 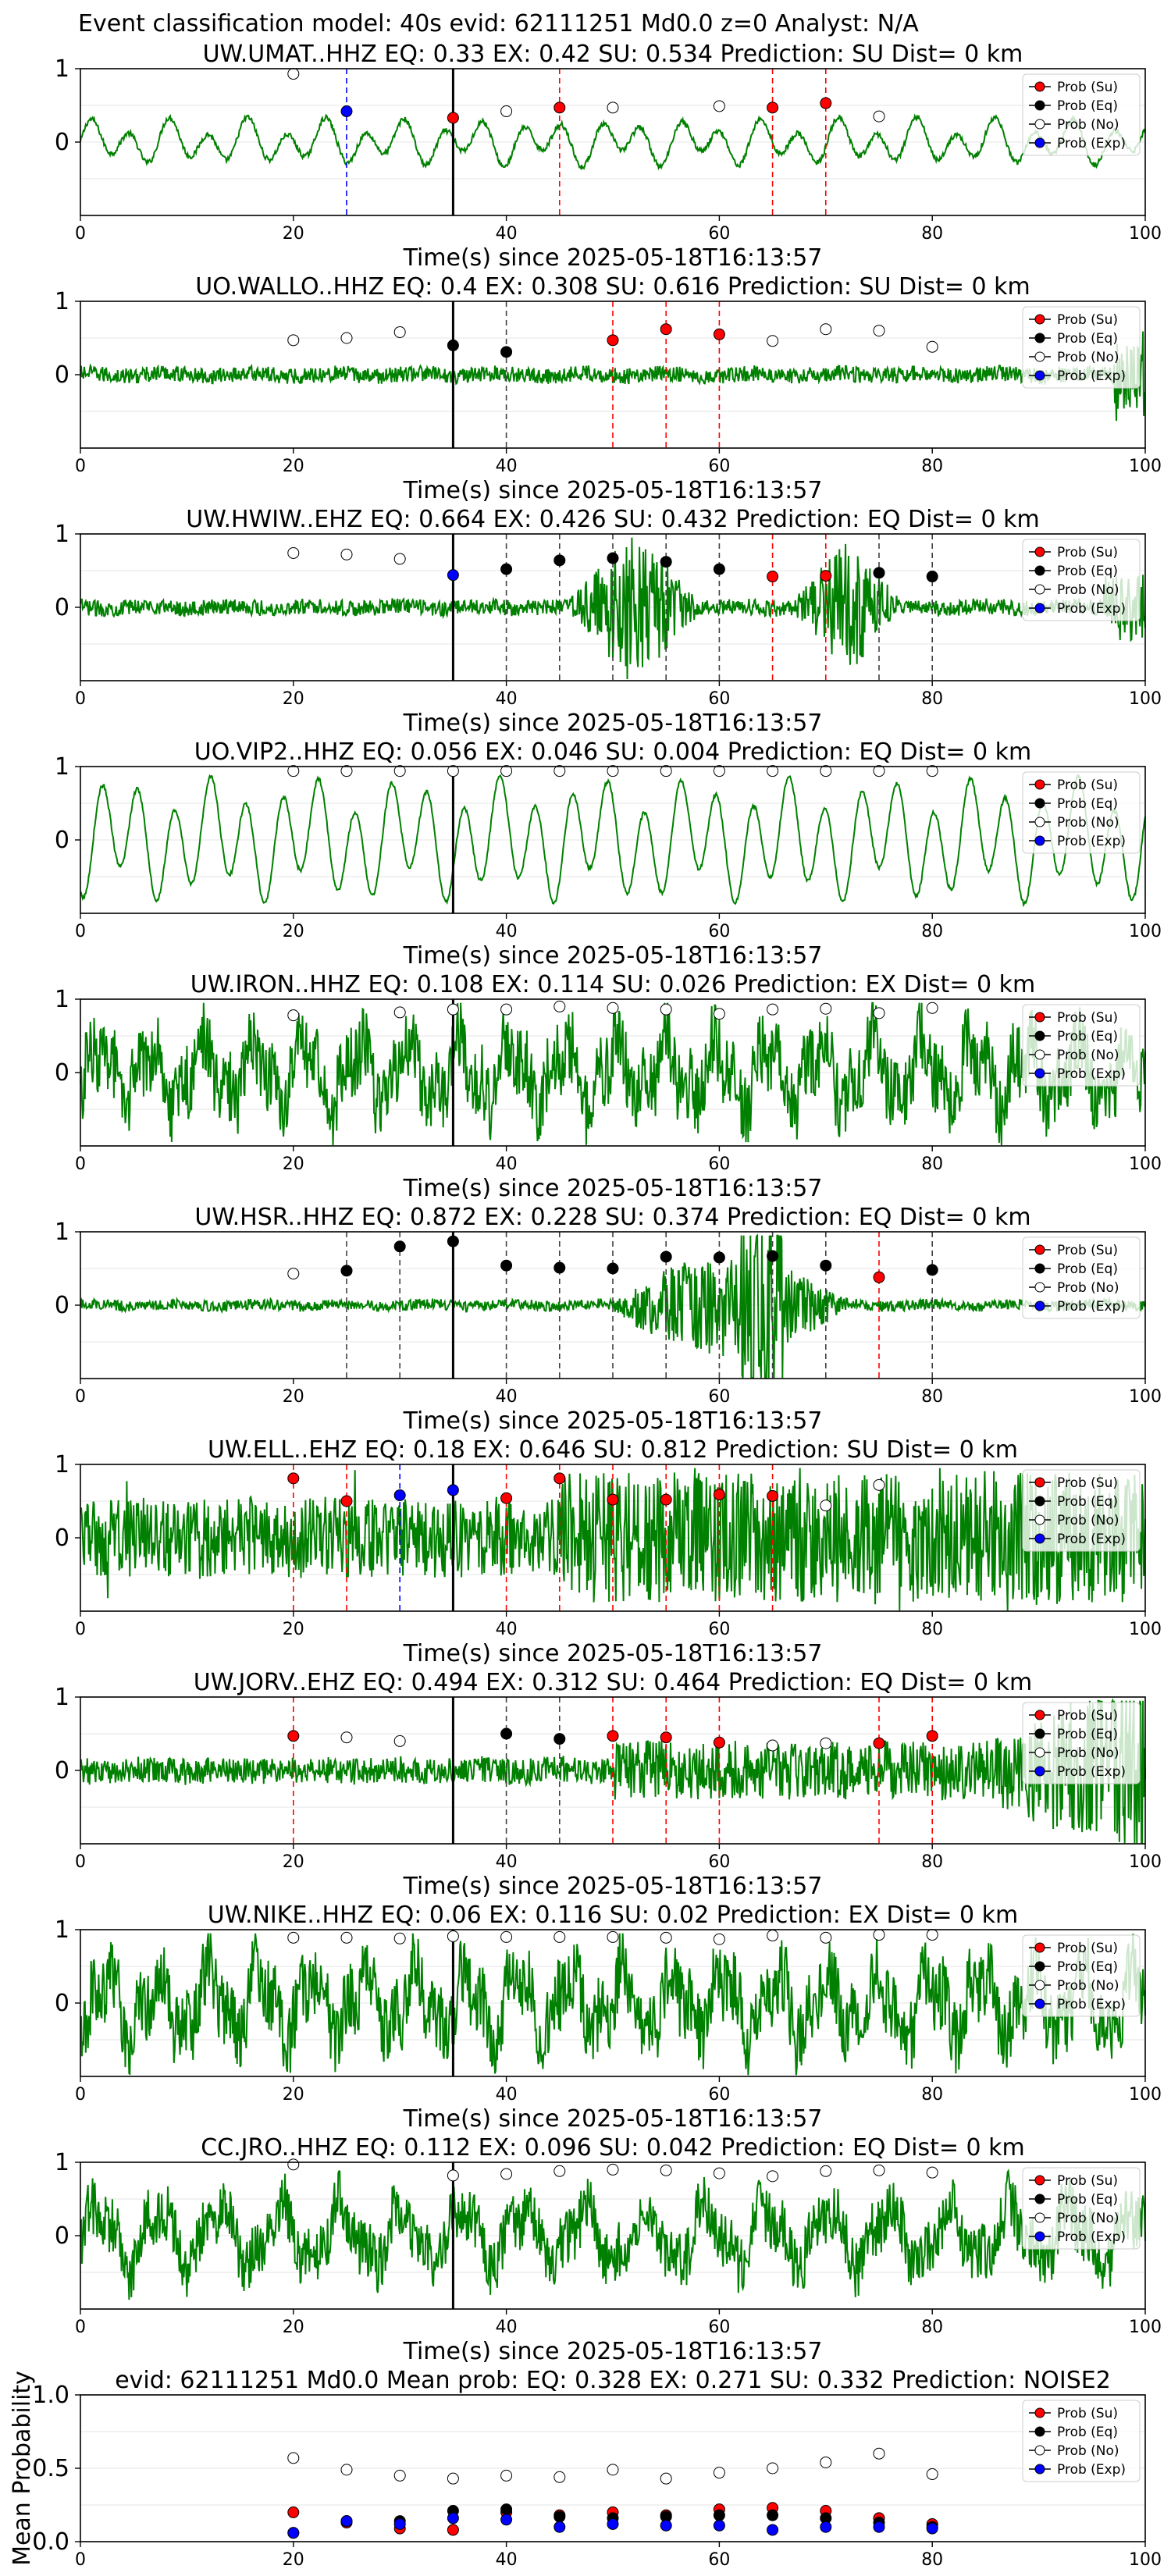 I want to click on waveform-trace, so click(x=613, y=142).